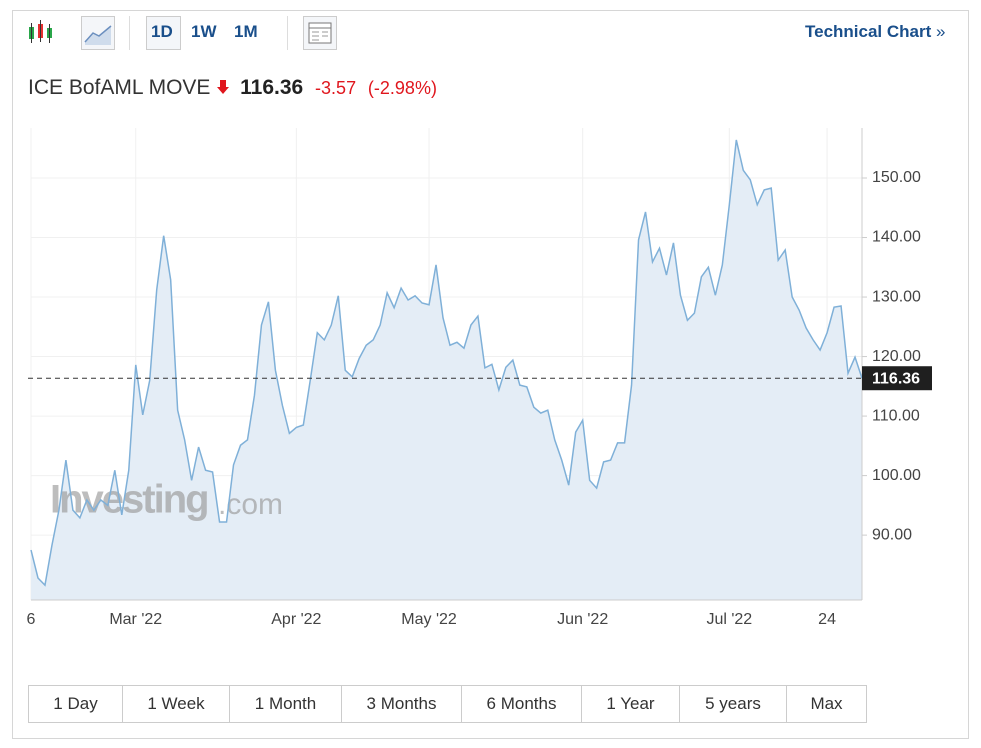 The width and height of the screenshot is (981, 748). Describe the element at coordinates (896, 237) in the screenshot. I see `y-tick-label: 140.00` at that location.